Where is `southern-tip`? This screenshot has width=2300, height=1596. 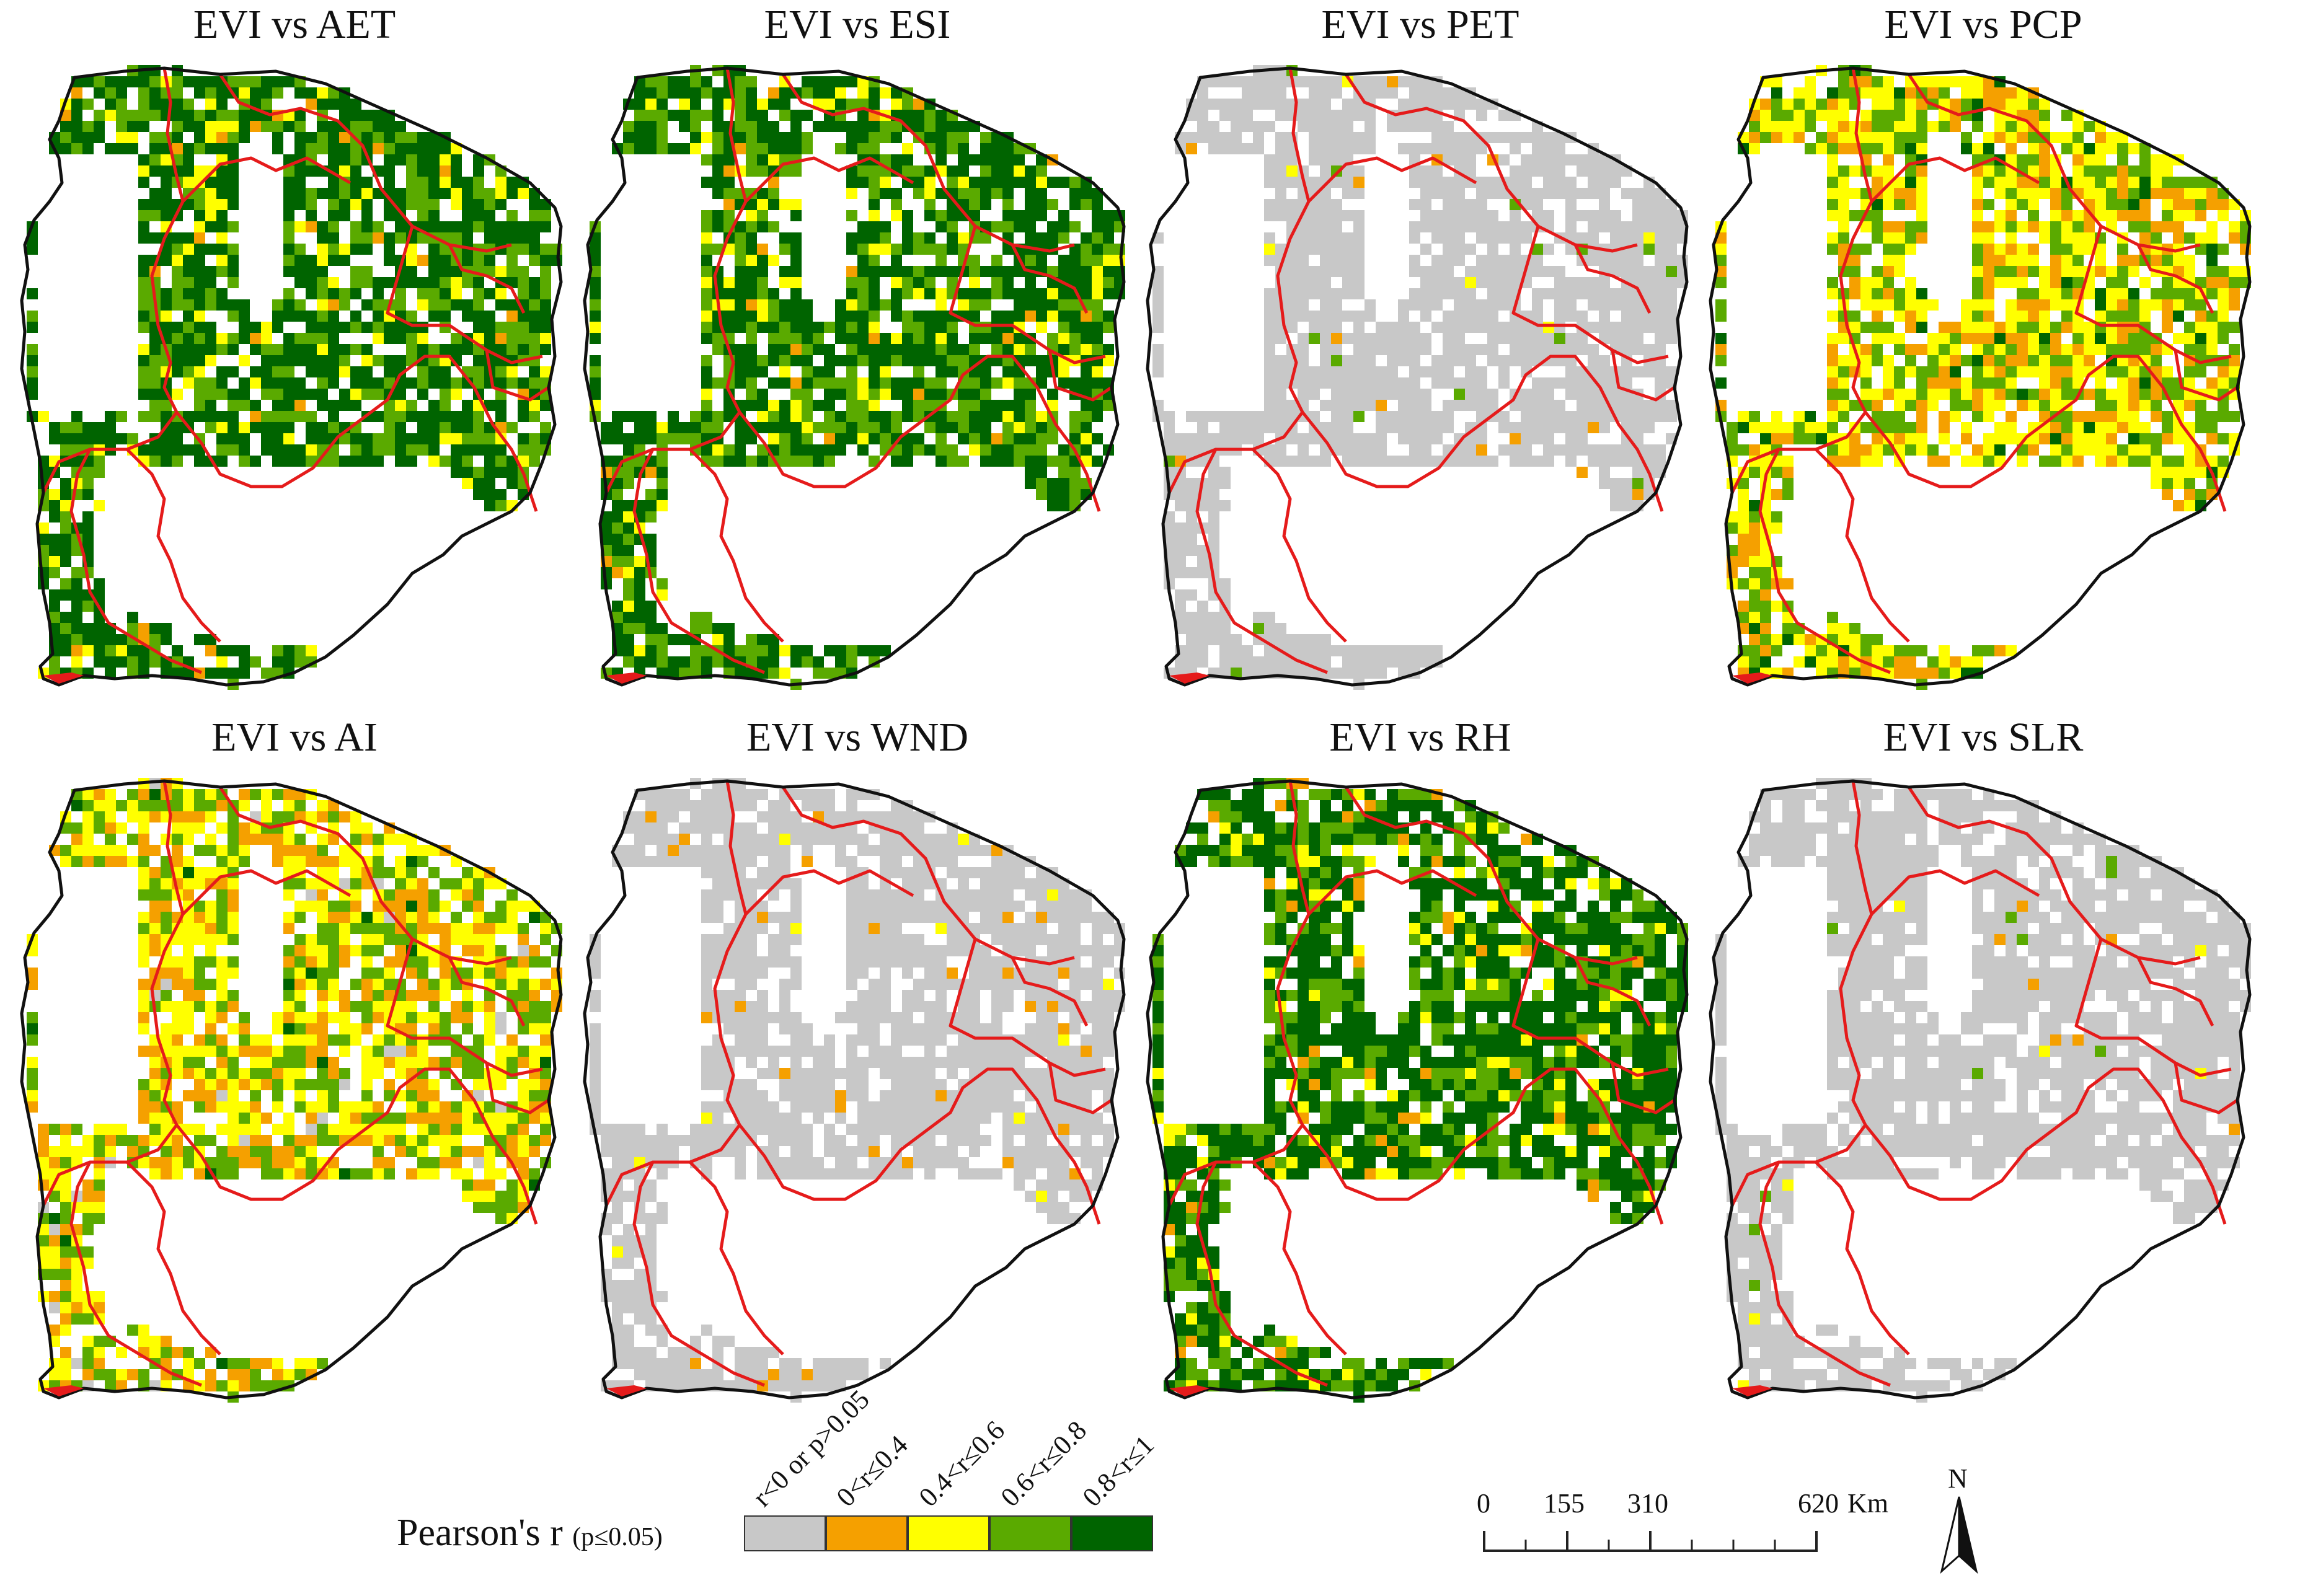
southern-tip is located at coordinates (1189, 678).